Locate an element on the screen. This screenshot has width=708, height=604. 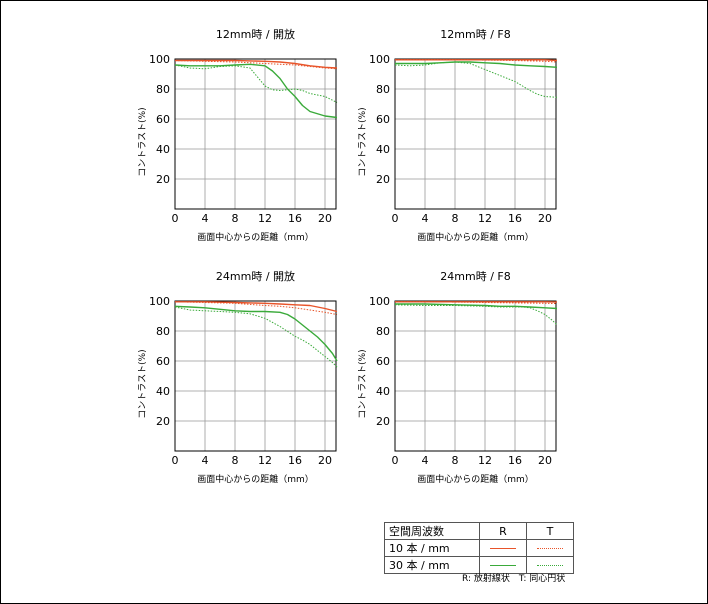
legend-30-t-swatch is located at coordinates (550, 565).